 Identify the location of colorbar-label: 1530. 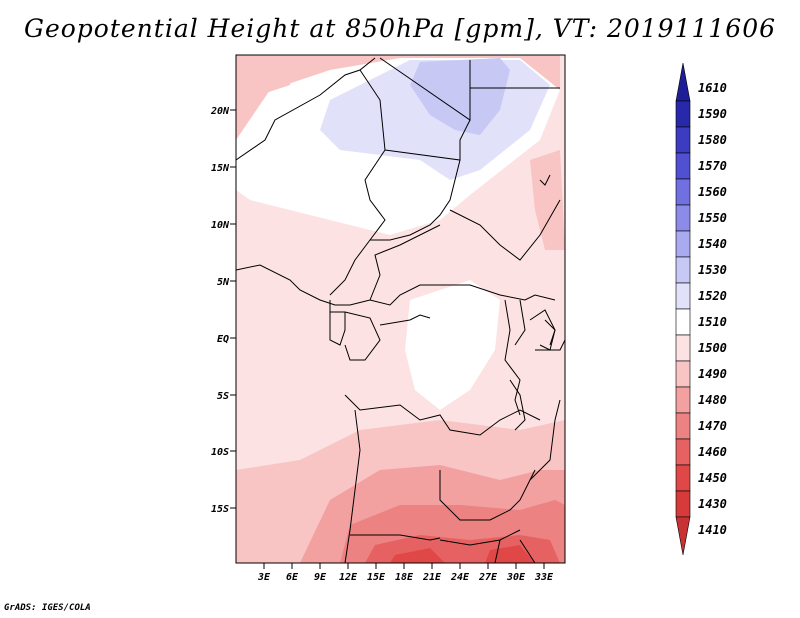
(712, 270).